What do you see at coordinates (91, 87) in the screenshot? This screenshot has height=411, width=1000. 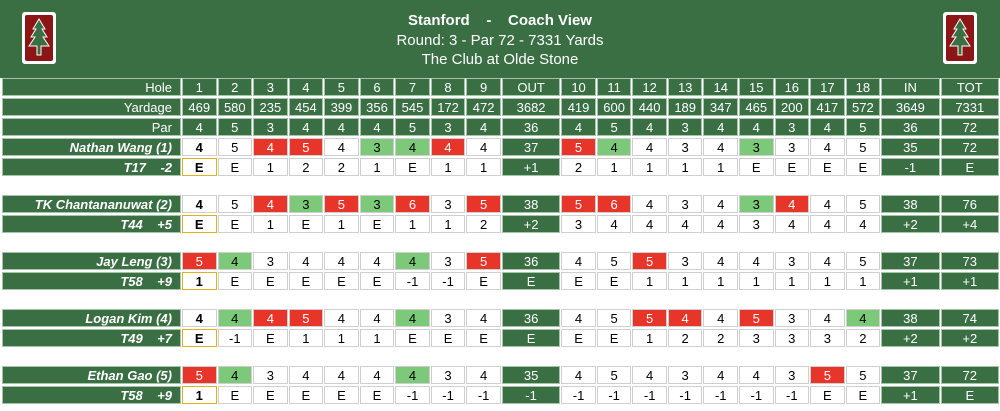 I see `hole-label: Hole` at bounding box center [91, 87].